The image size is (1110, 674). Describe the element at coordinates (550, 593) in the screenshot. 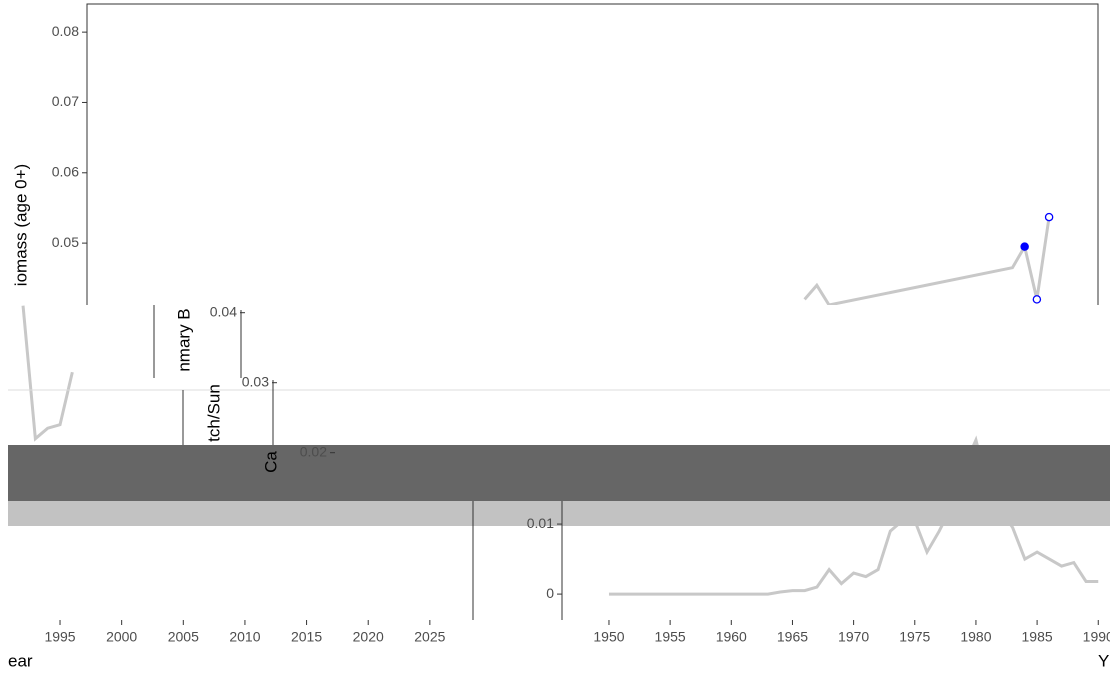

I see `y-tick-label: 0` at that location.